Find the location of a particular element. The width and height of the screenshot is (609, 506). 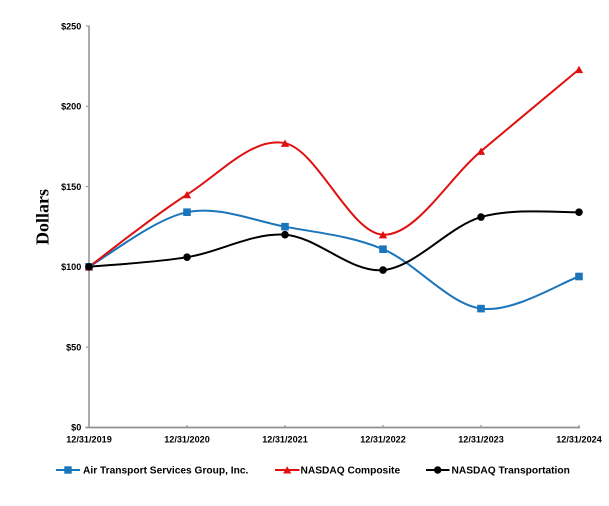

svg-text: $150 is located at coordinates (71, 187).